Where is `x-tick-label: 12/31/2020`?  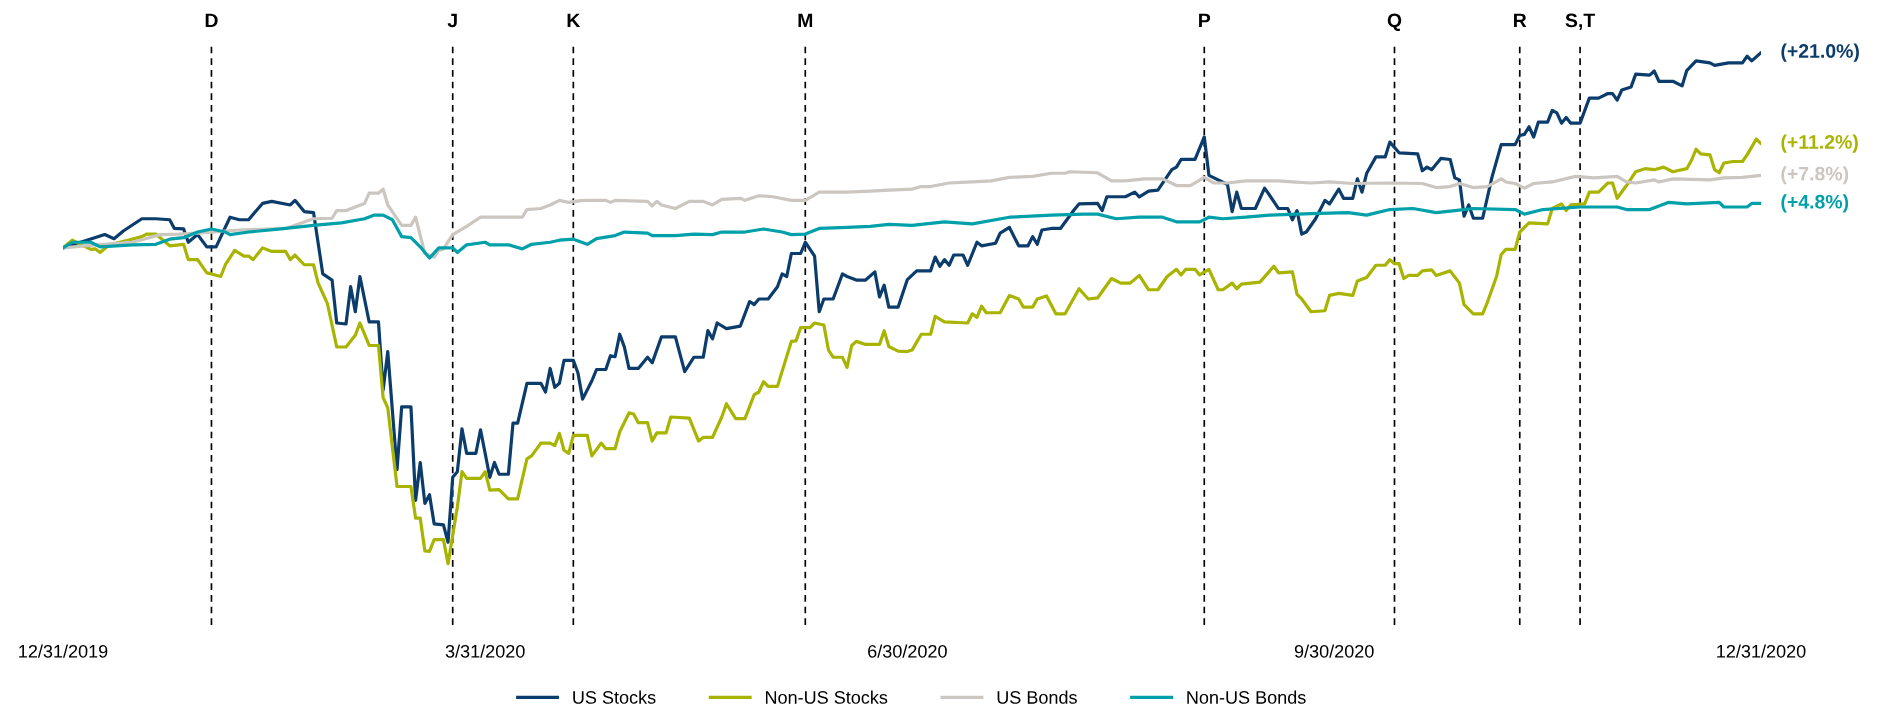 x-tick-label: 12/31/2020 is located at coordinates (1761, 651).